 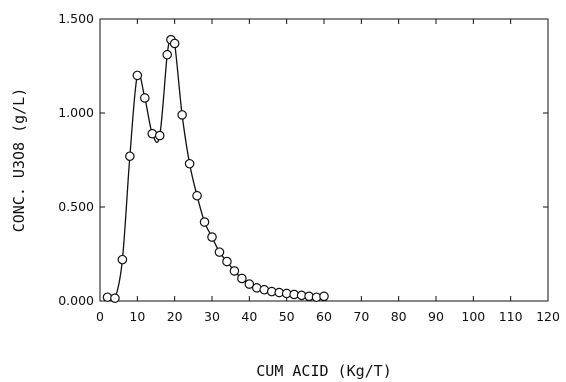 What do you see at coordinates (249, 316) in the screenshot?
I see `x-tick-label: 40` at bounding box center [249, 316].